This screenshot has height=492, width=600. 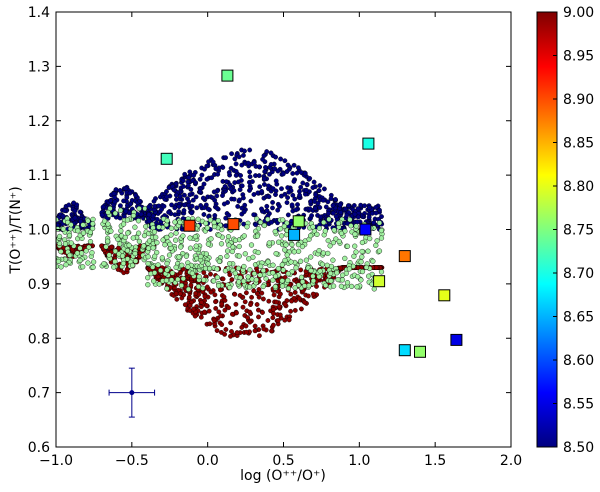 What do you see at coordinates (208, 461) in the screenshot?
I see `x-tick-label: 0.0` at bounding box center [208, 461].